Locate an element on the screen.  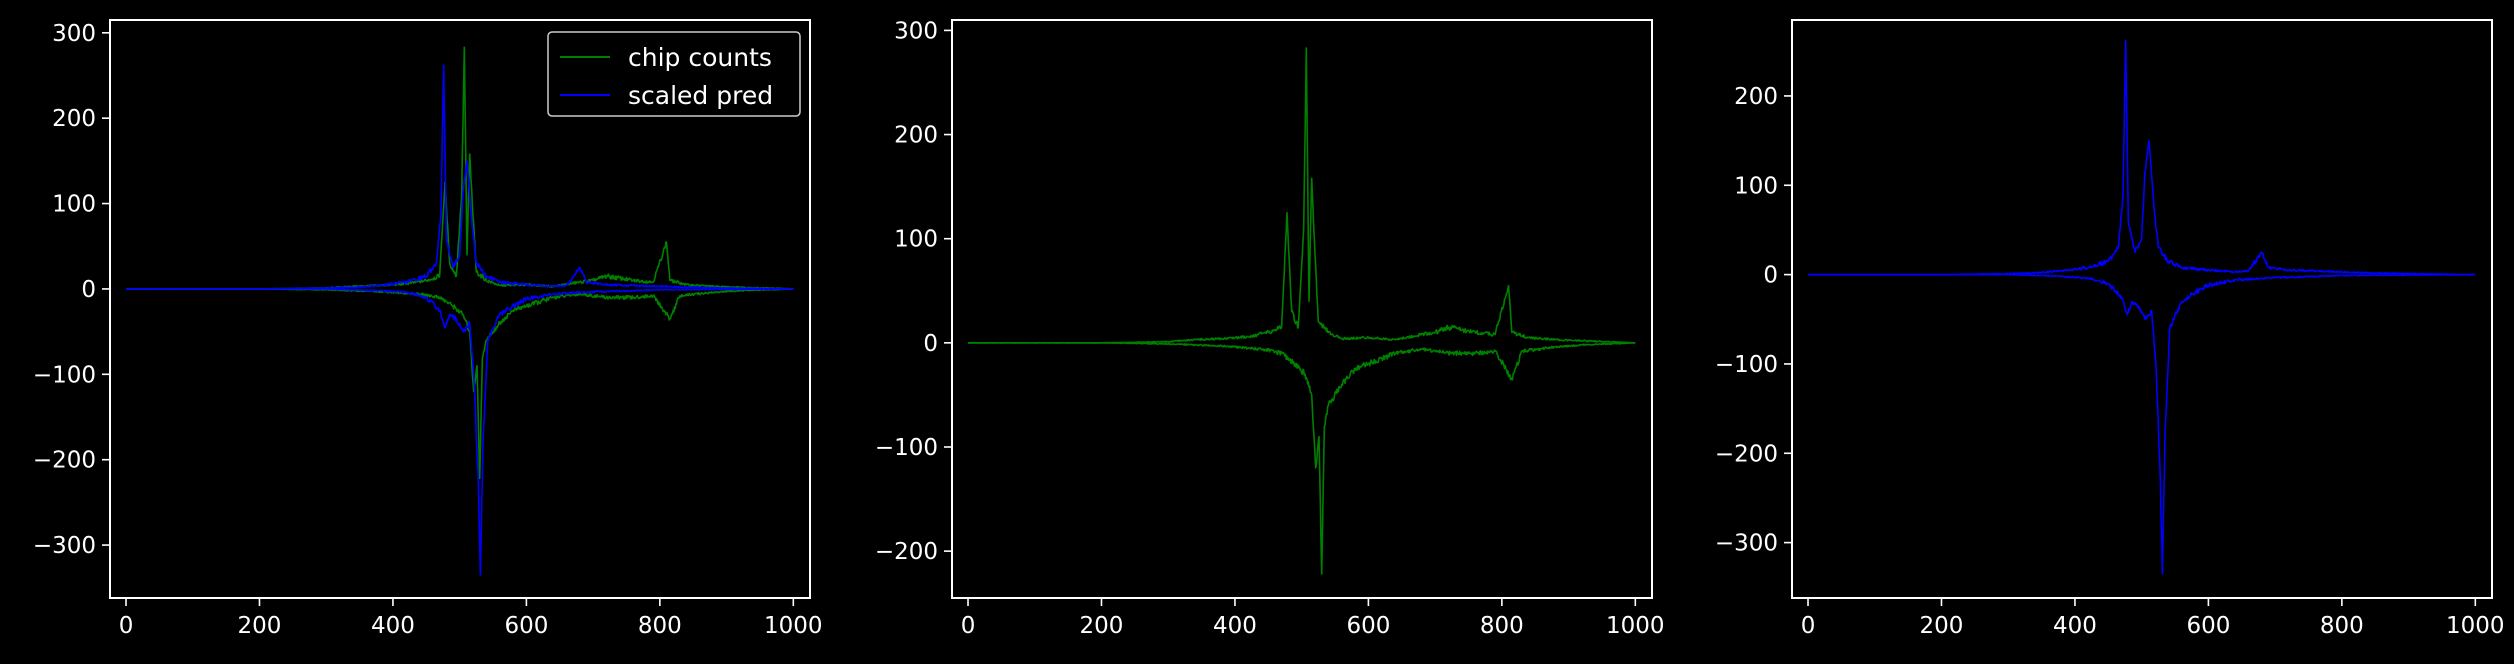
legend-box is located at coordinates (674, 74).